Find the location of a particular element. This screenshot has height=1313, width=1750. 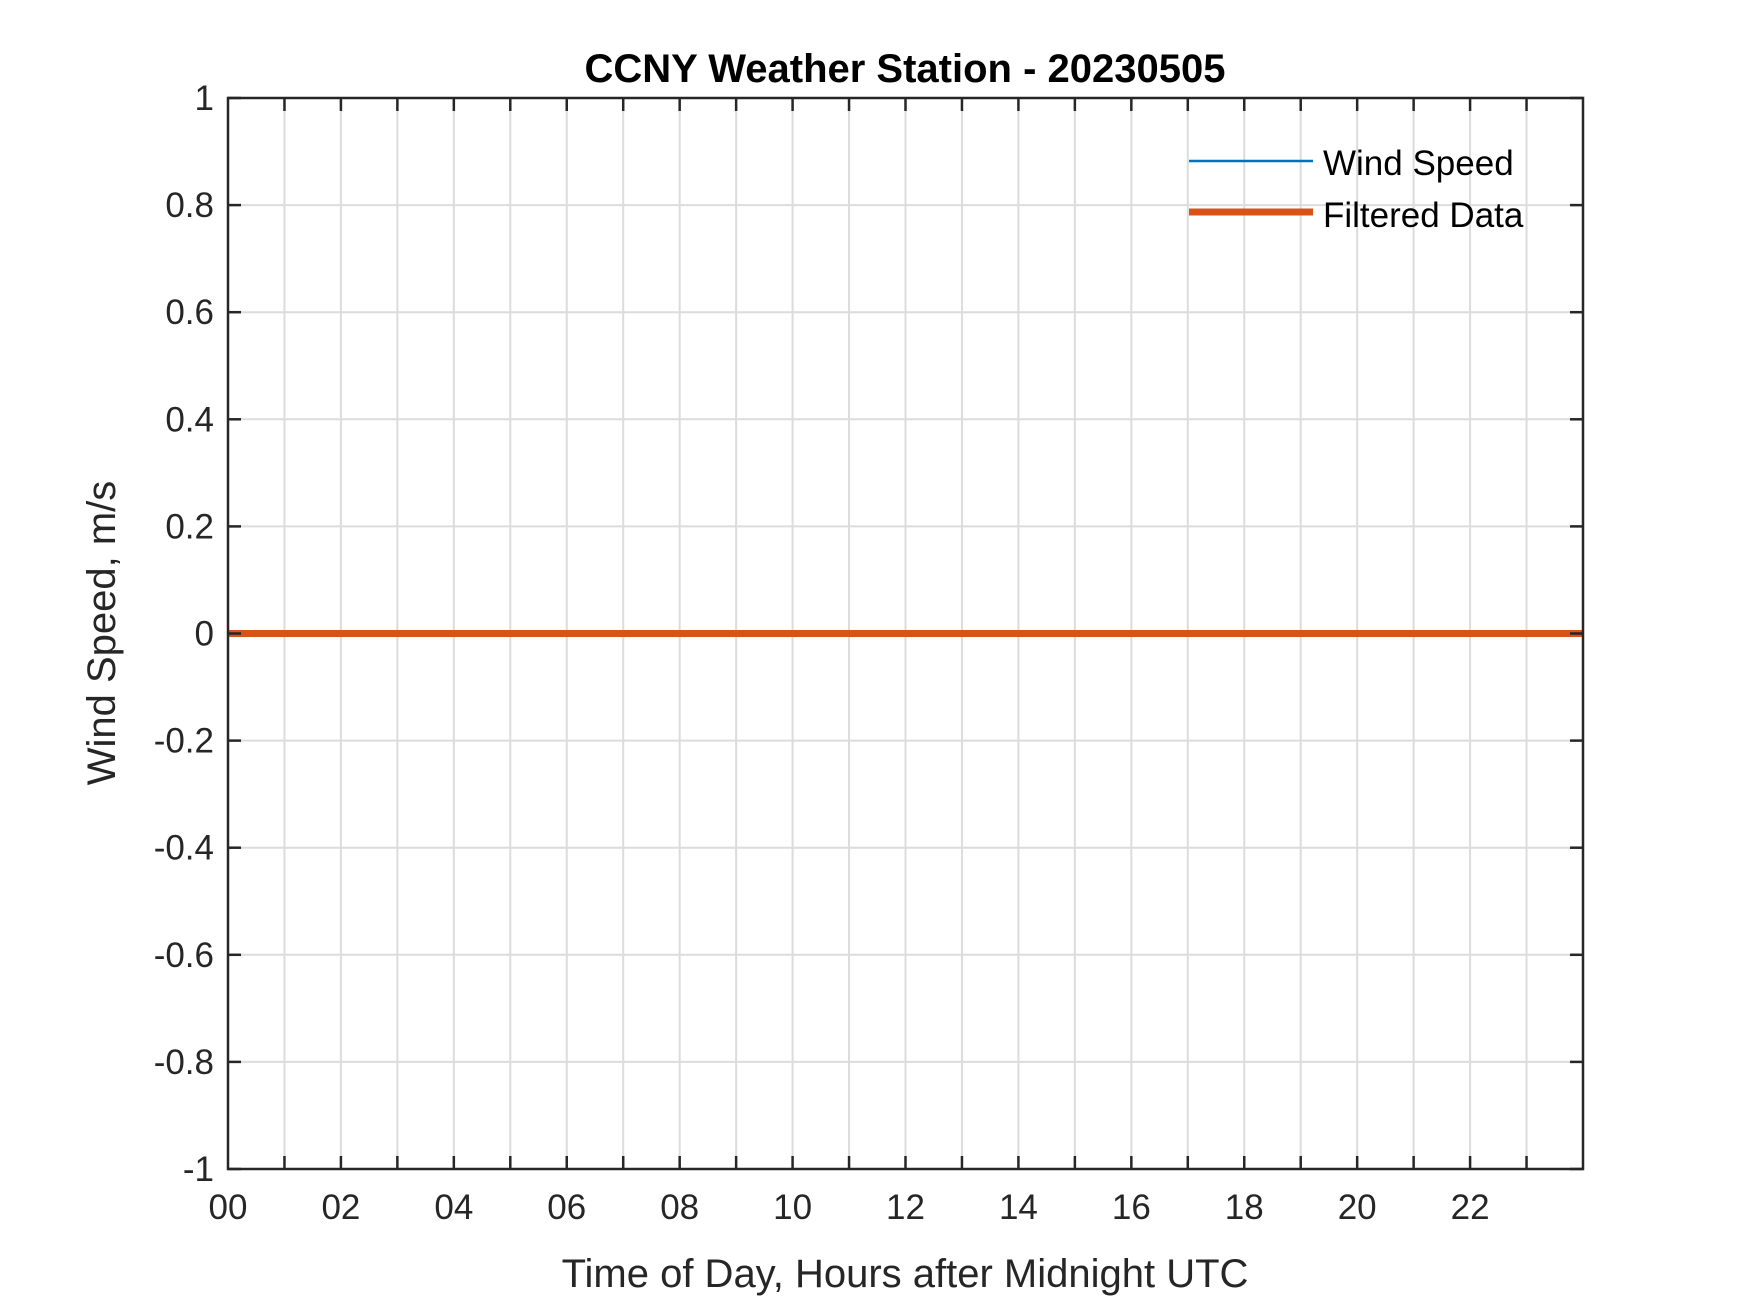

x-tick-label: 16 is located at coordinates (1131, 1207).